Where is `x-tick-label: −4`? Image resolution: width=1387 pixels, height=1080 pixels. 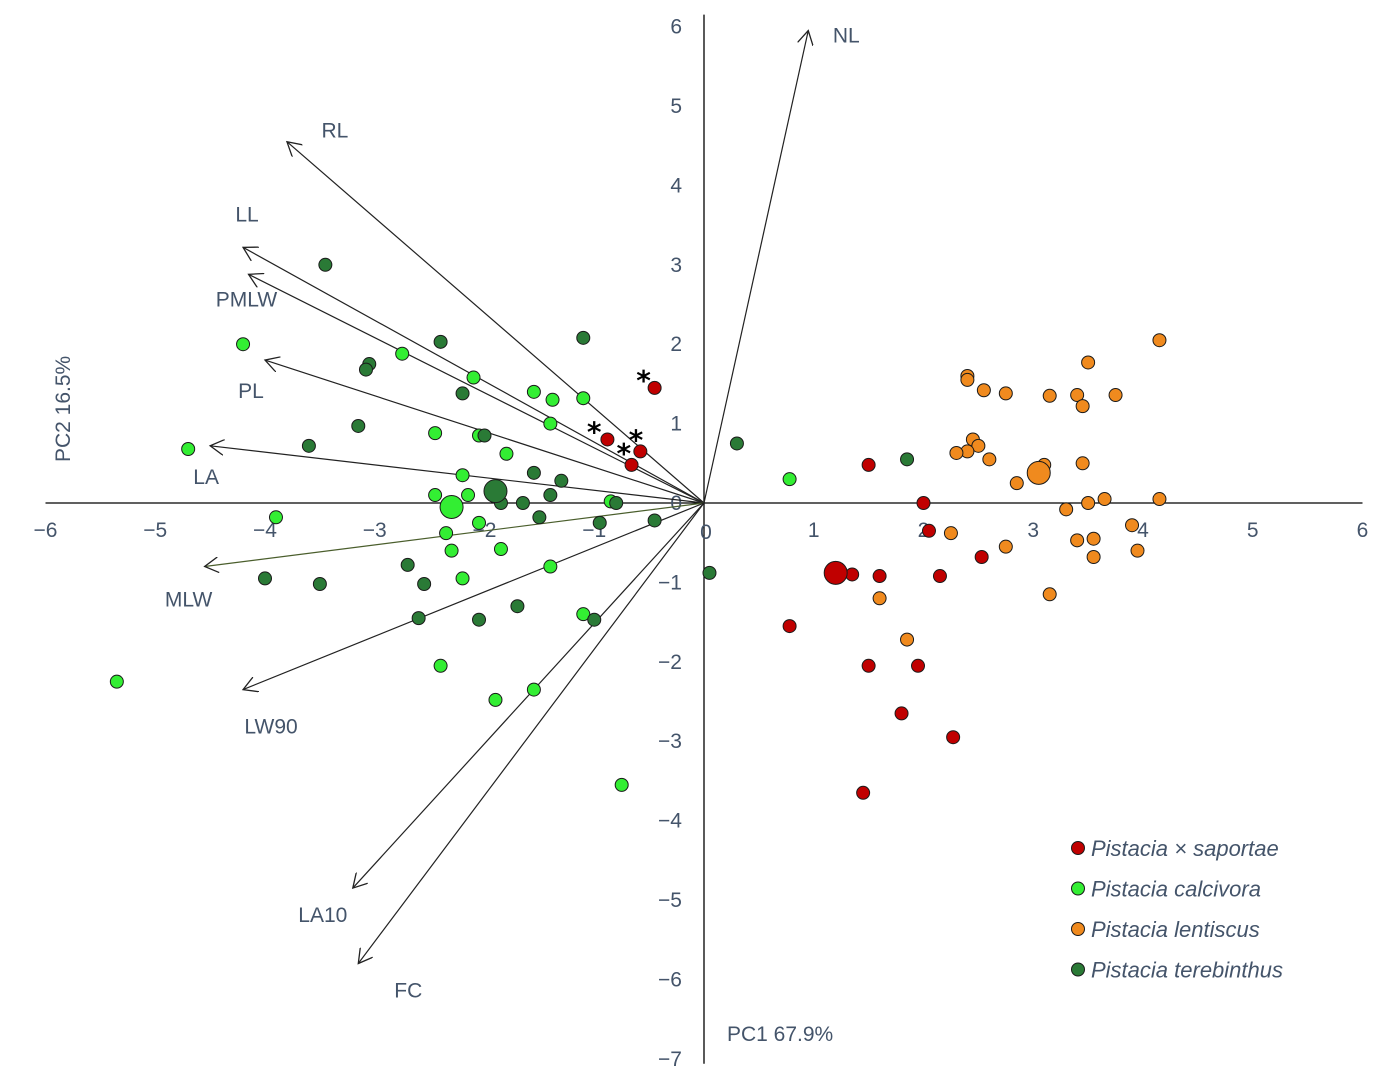 x-tick-label: −4 is located at coordinates (265, 530).